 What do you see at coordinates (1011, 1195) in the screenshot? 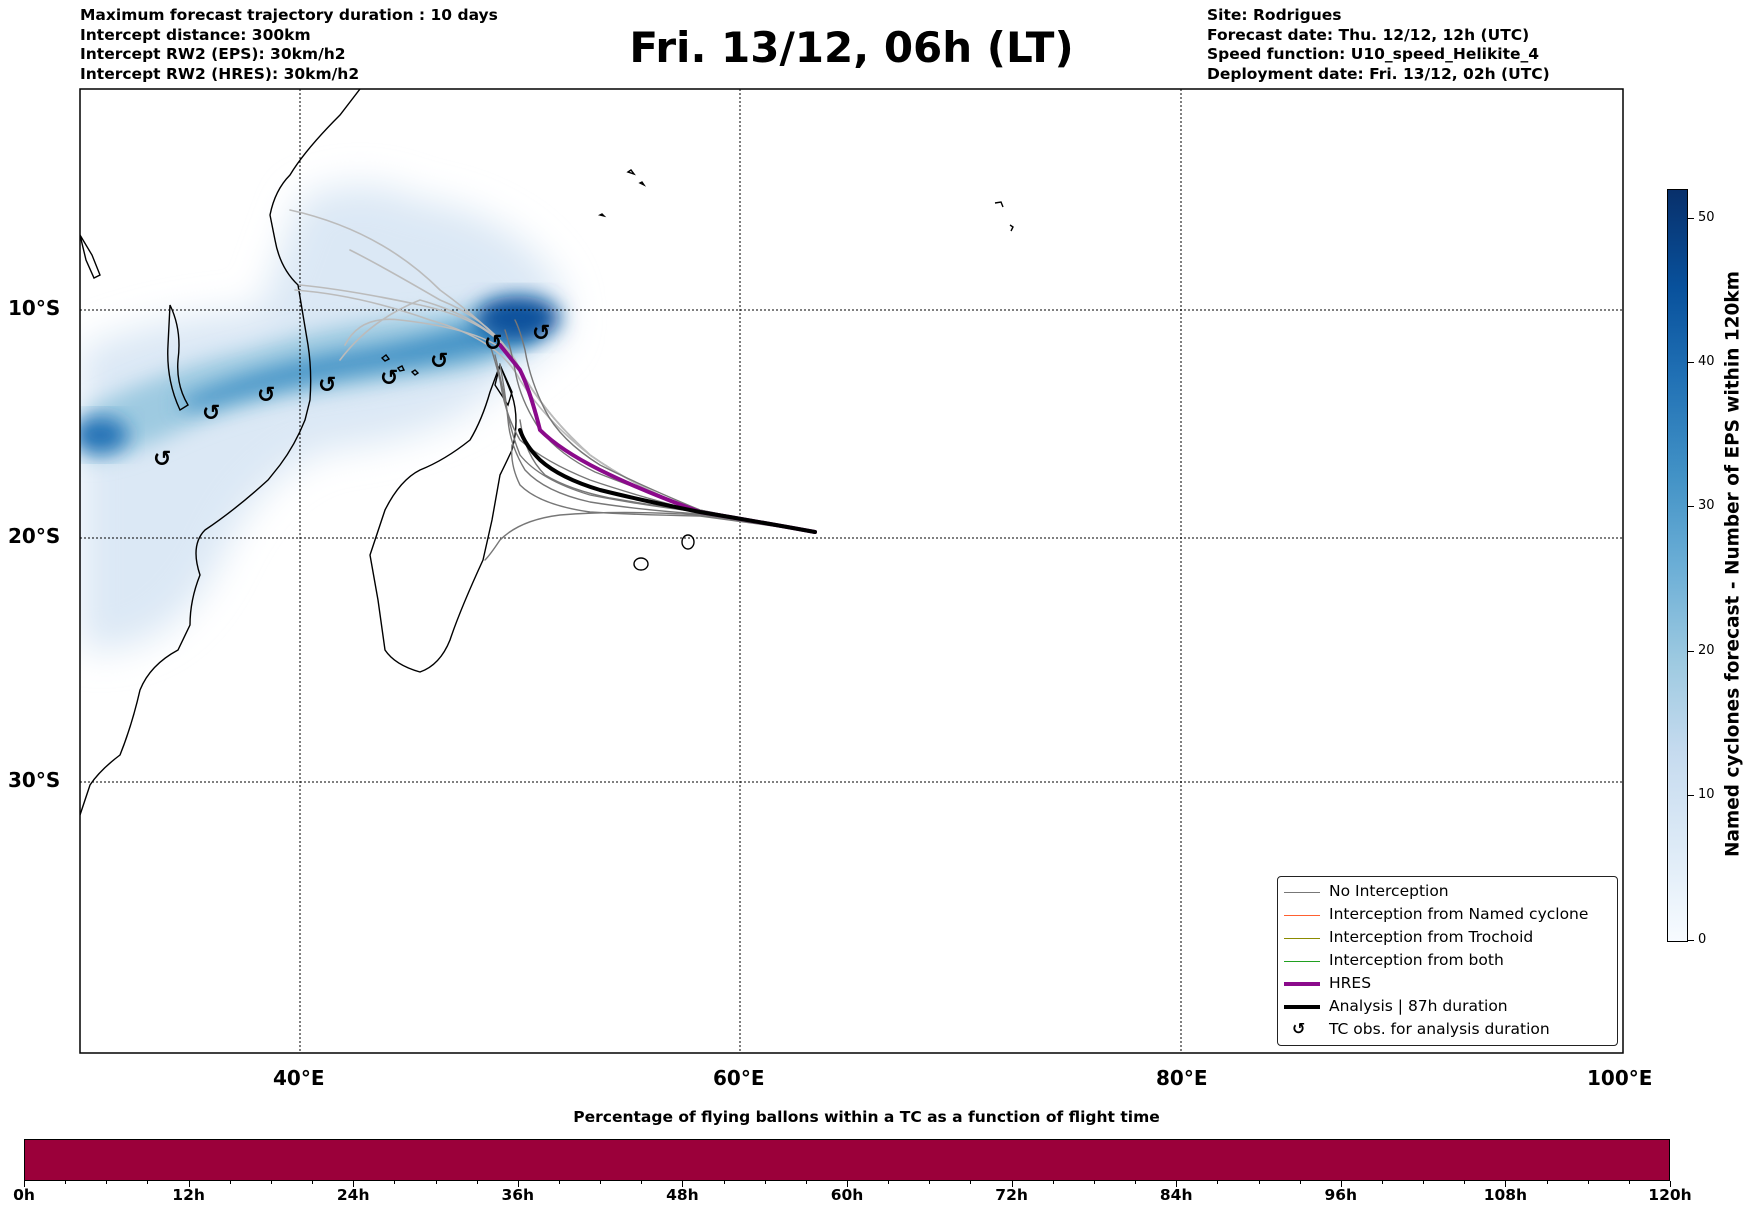
I see `time-label: 72h` at bounding box center [1011, 1195].